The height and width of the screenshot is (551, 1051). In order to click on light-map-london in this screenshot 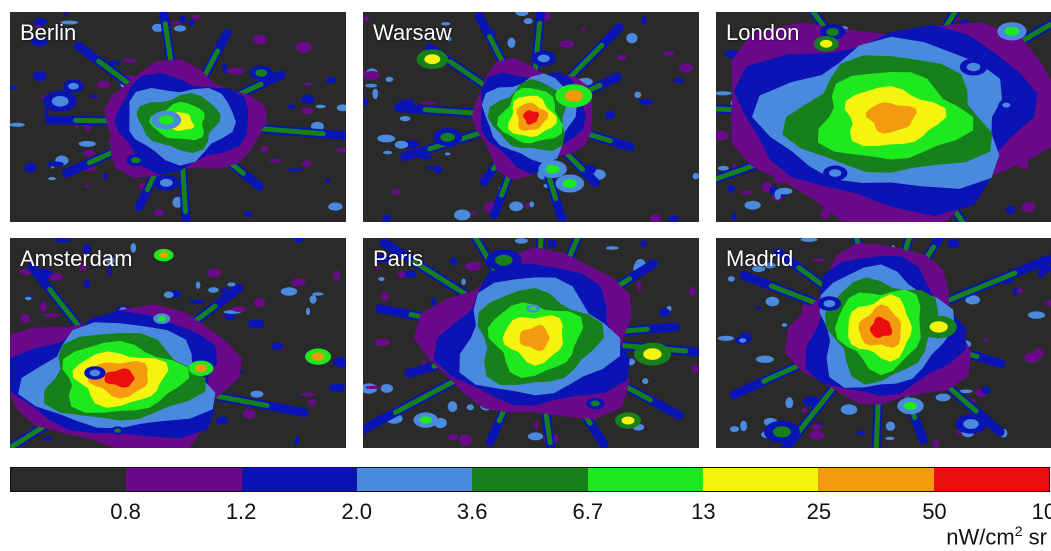, I will do `click(883, 117)`.